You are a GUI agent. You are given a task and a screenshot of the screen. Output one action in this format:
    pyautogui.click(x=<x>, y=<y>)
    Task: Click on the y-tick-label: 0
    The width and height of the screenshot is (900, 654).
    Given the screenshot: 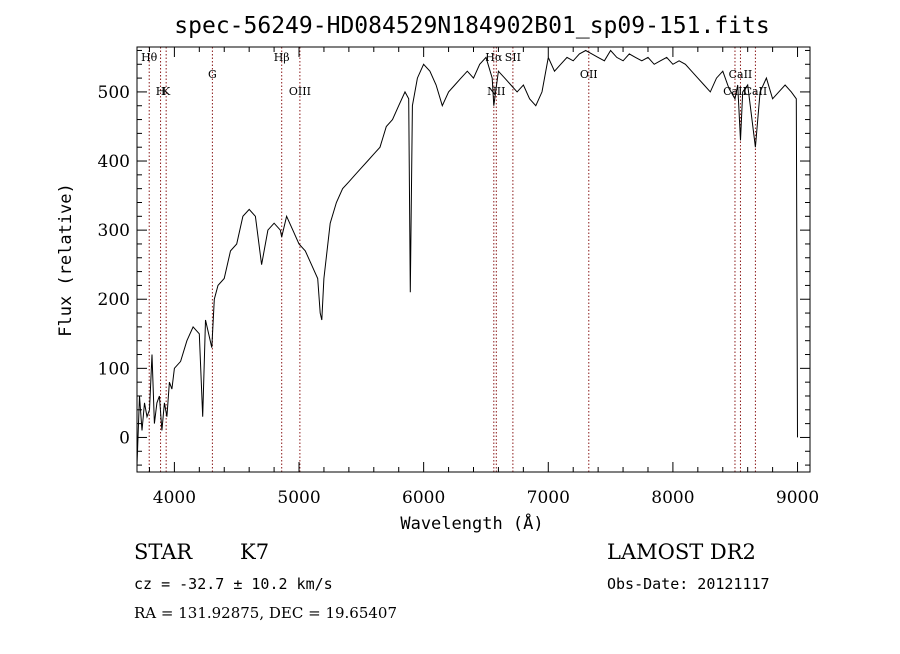 What is the action you would take?
    pyautogui.click(x=124, y=438)
    